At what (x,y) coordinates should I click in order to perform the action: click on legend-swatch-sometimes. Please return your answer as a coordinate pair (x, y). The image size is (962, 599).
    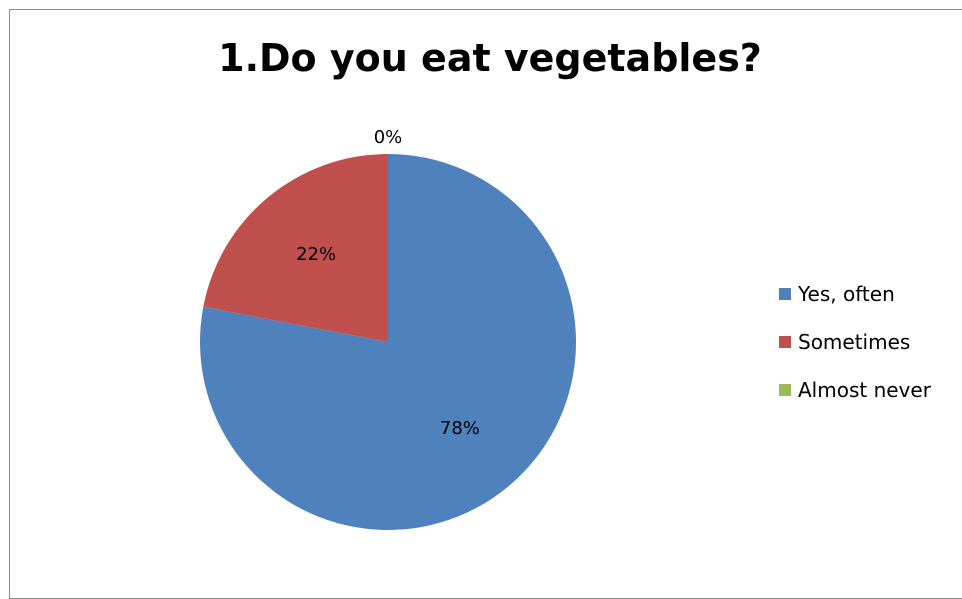
    Looking at the image, I should click on (785, 342).